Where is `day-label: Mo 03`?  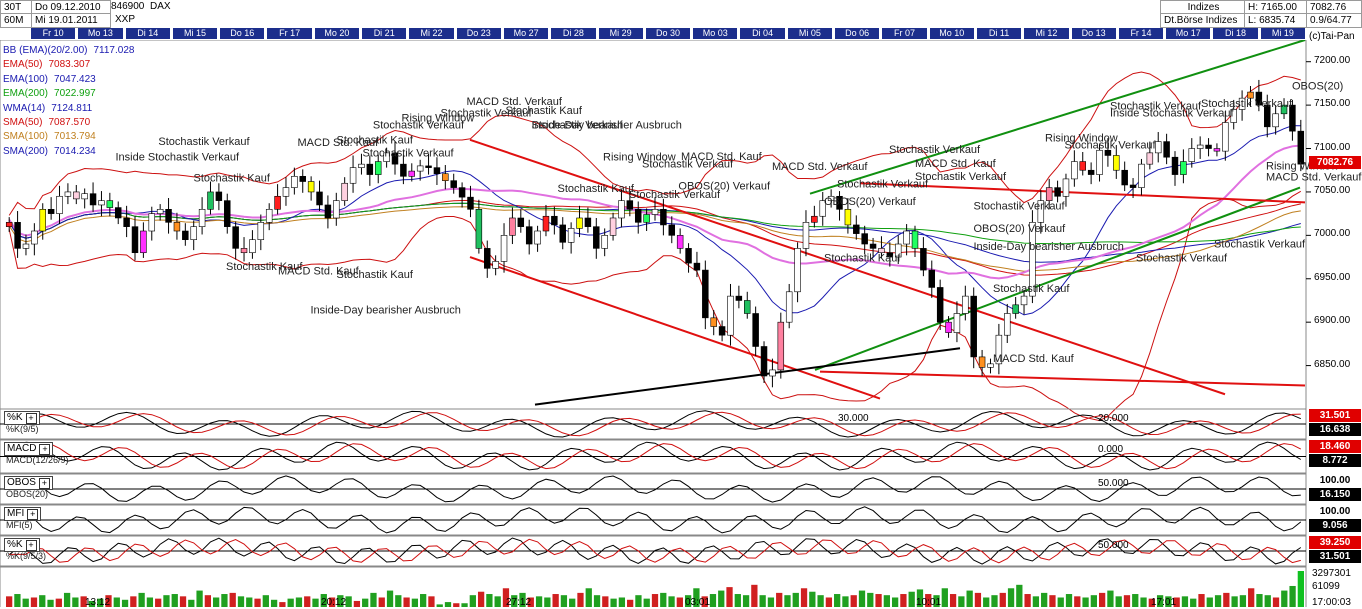
day-label: Mo 03 is located at coordinates (715, 33).